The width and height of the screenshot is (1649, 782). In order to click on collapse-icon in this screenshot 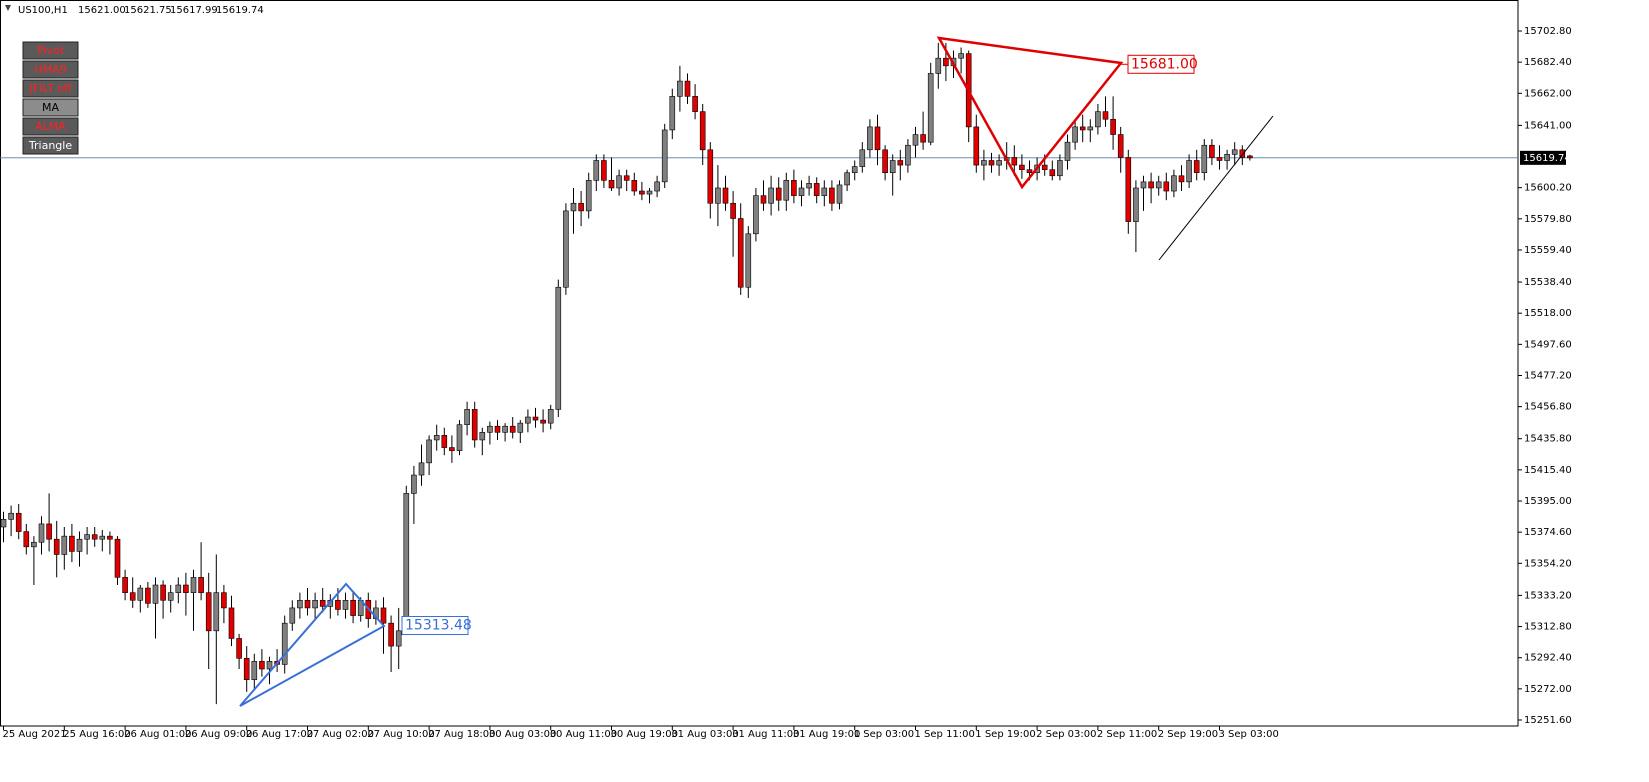, I will do `click(8, 8)`.